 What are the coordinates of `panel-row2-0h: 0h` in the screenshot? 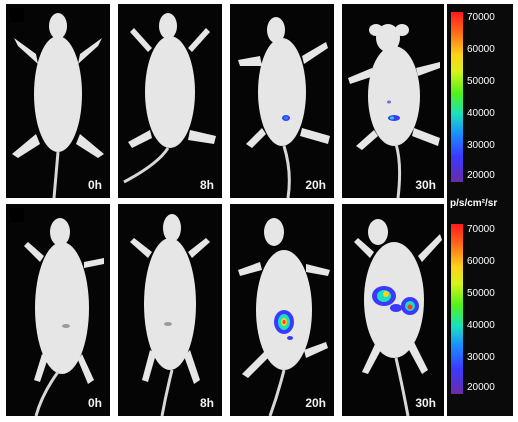 It's located at (58, 310).